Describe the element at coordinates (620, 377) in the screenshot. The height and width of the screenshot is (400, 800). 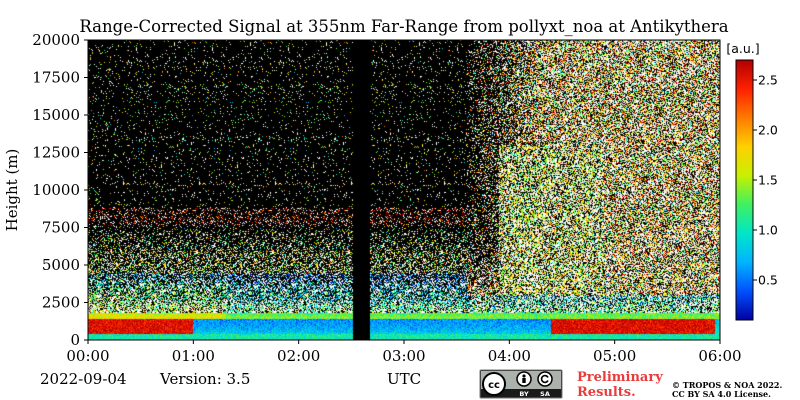
I see `preliminary-label: Preliminary` at that location.